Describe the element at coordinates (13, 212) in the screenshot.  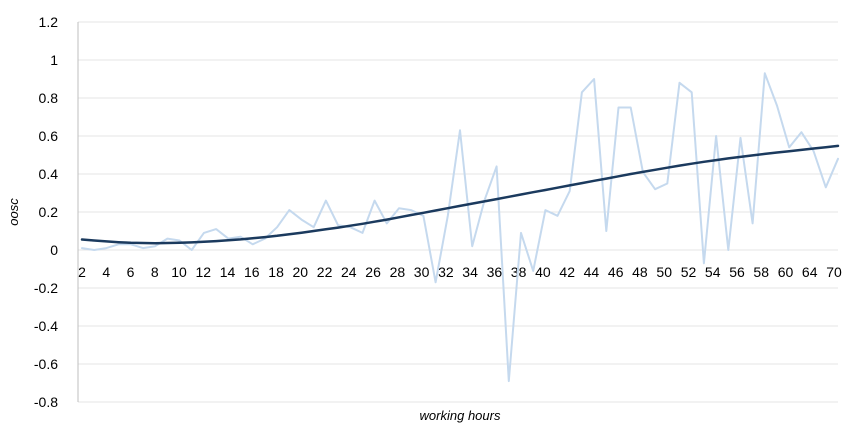
I see `y-axis-title: oosc` at that location.